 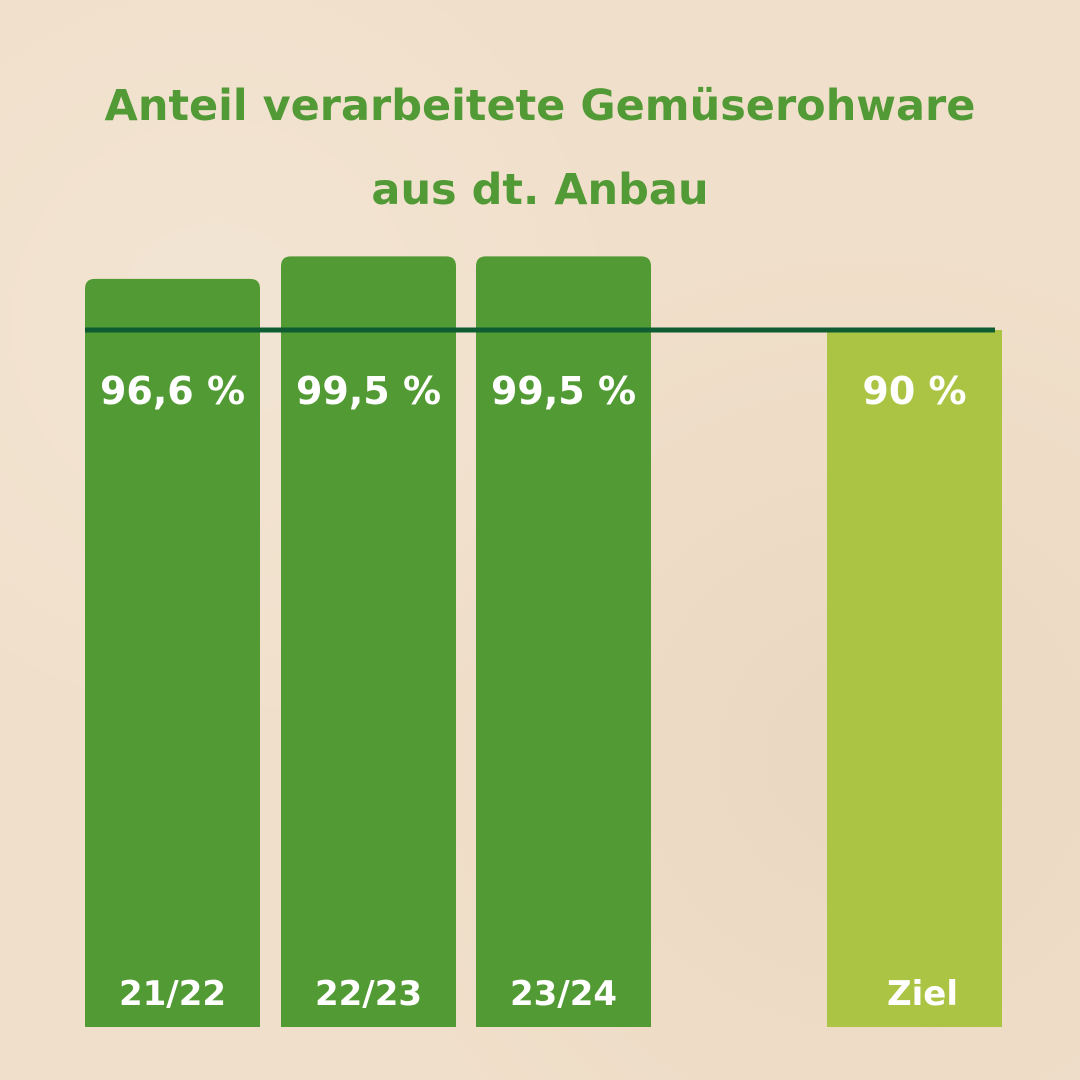 I want to click on category-label: Ziel, so click(x=922, y=994).